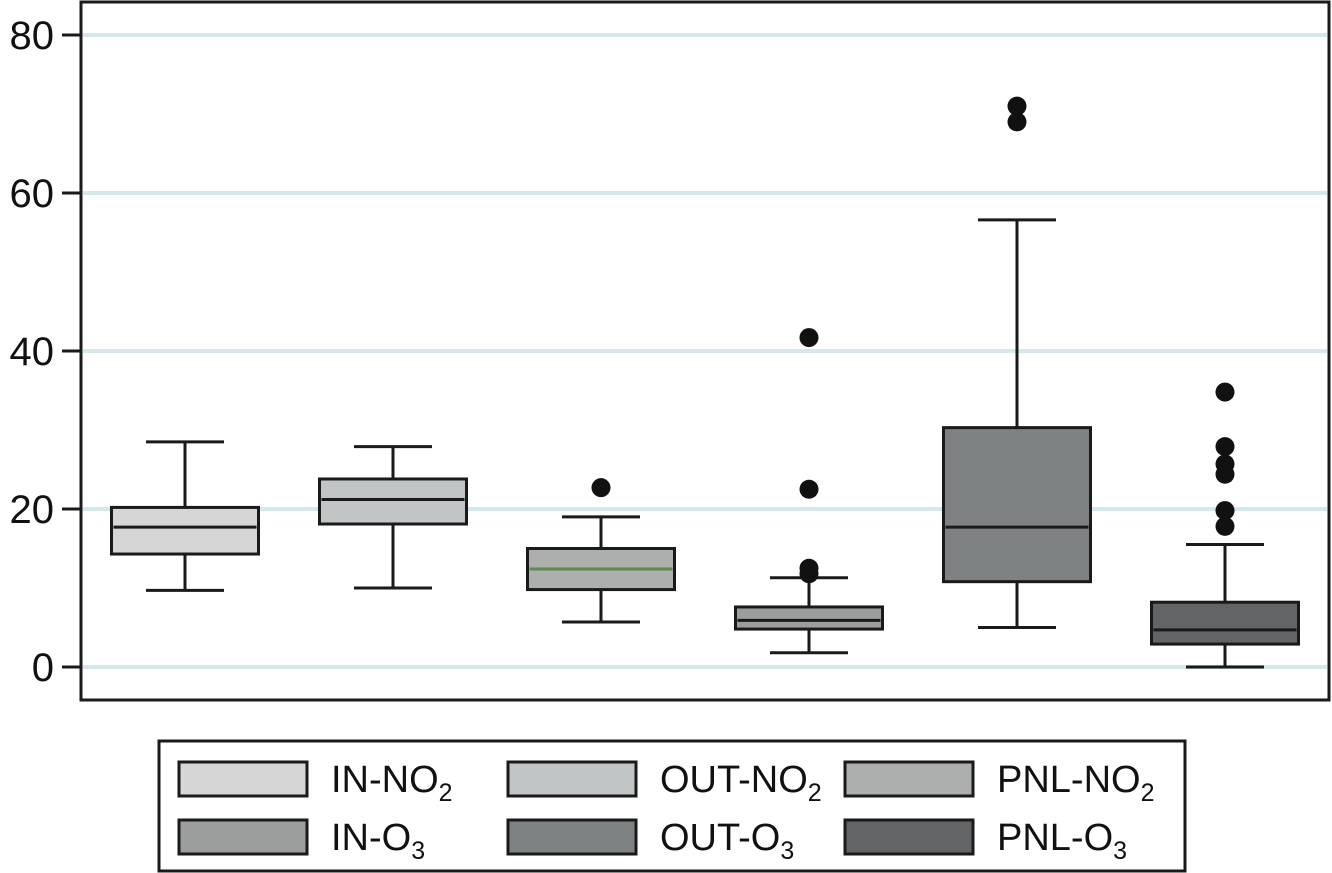 This screenshot has height=873, width=1332. What do you see at coordinates (371, 838) in the screenshot?
I see `legend-label-text: IN-O` at bounding box center [371, 838].